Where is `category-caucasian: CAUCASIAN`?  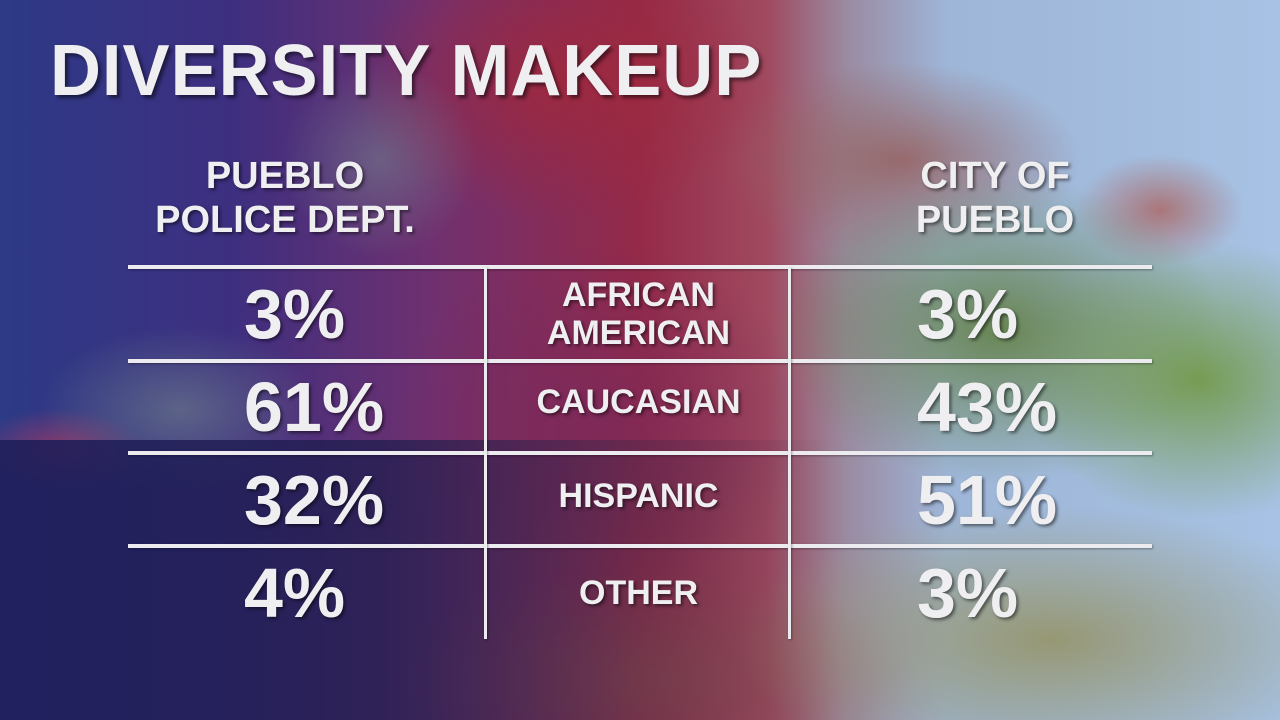 category-caucasian: CAUCASIAN is located at coordinates (638, 402).